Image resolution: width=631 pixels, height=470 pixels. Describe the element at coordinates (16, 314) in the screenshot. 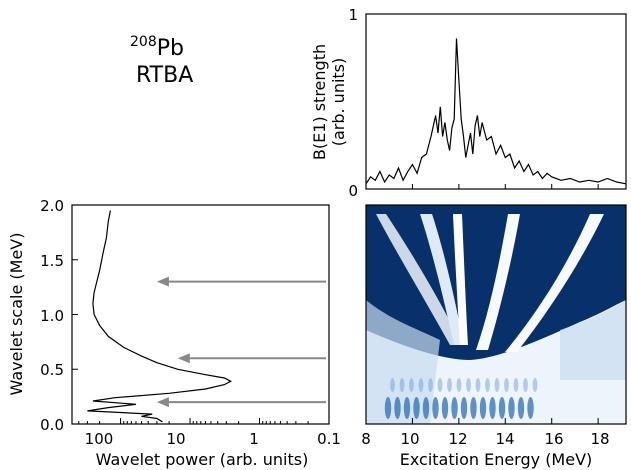

I see `power-ylabel: Wavelet scale (MeV)` at that location.